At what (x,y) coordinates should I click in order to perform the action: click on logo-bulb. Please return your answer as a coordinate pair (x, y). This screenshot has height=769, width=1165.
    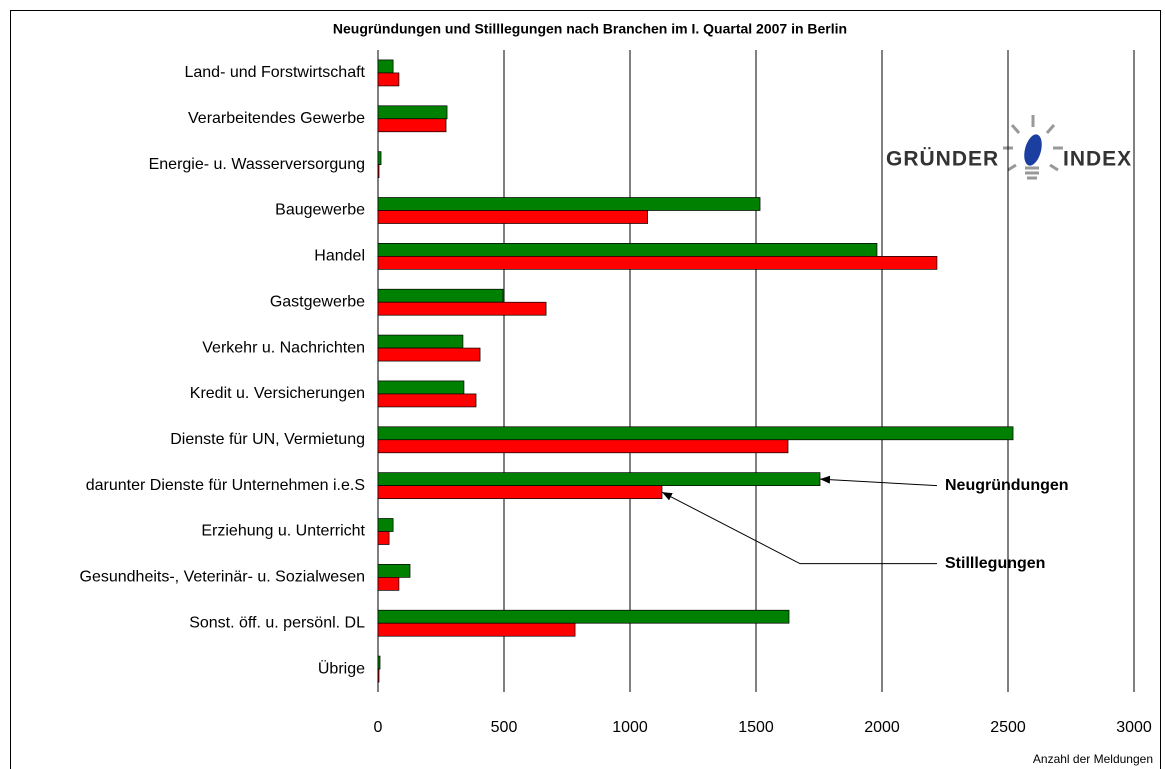
    Looking at the image, I should click on (1033, 150).